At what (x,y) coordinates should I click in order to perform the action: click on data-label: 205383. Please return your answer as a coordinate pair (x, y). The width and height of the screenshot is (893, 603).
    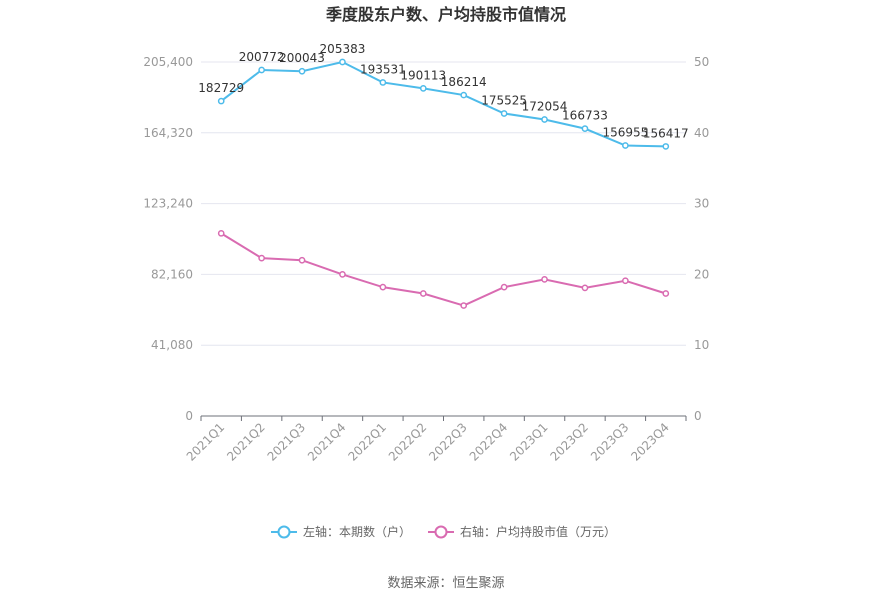
    Looking at the image, I should click on (343, 49).